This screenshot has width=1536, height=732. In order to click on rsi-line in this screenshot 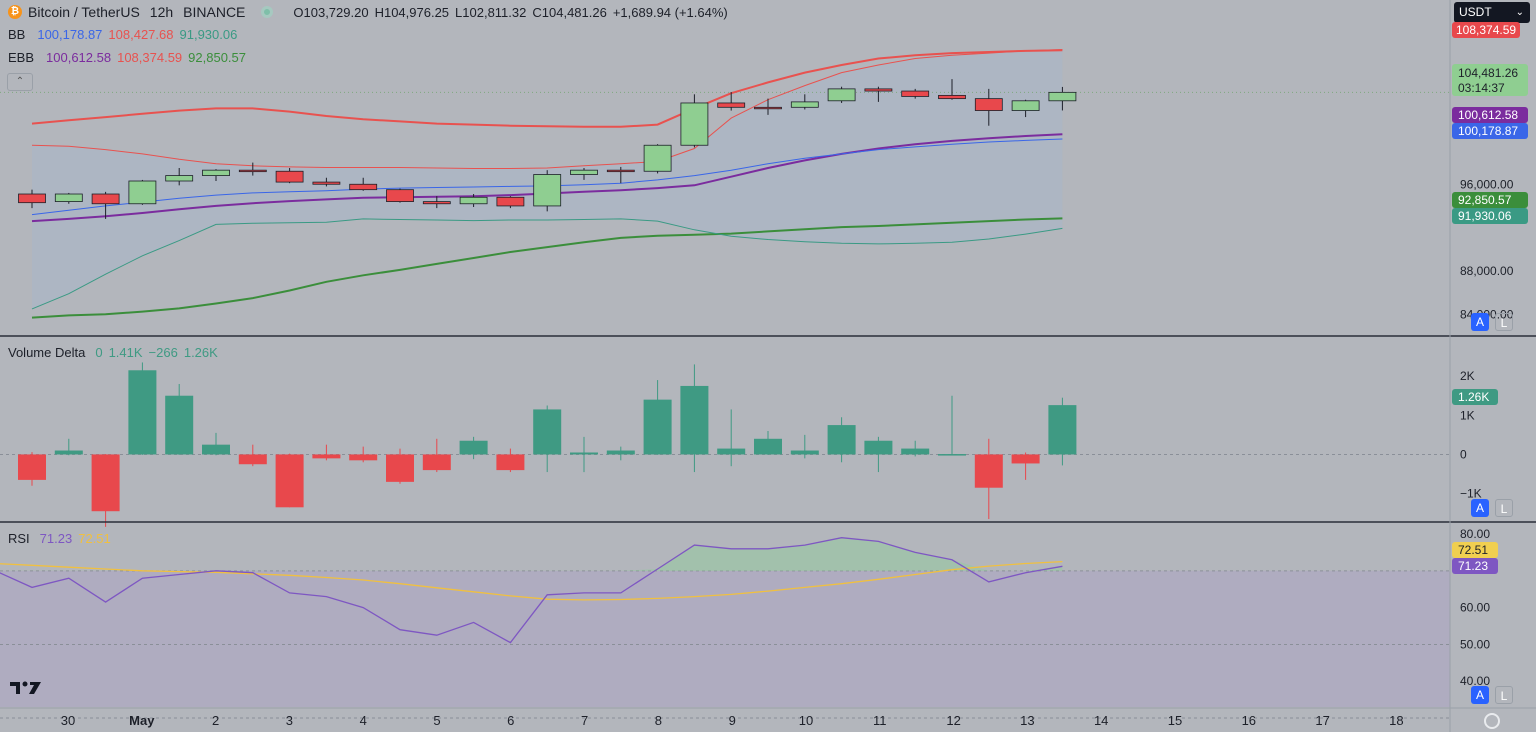, I will do `click(531, 590)`.